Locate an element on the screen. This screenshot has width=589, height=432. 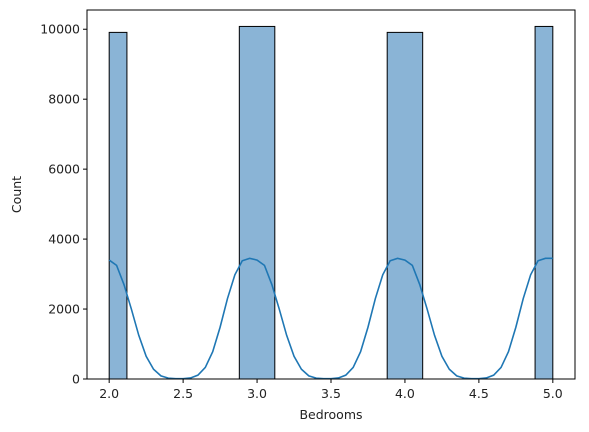
x-tick-label: 2.0 is located at coordinates (109, 393).